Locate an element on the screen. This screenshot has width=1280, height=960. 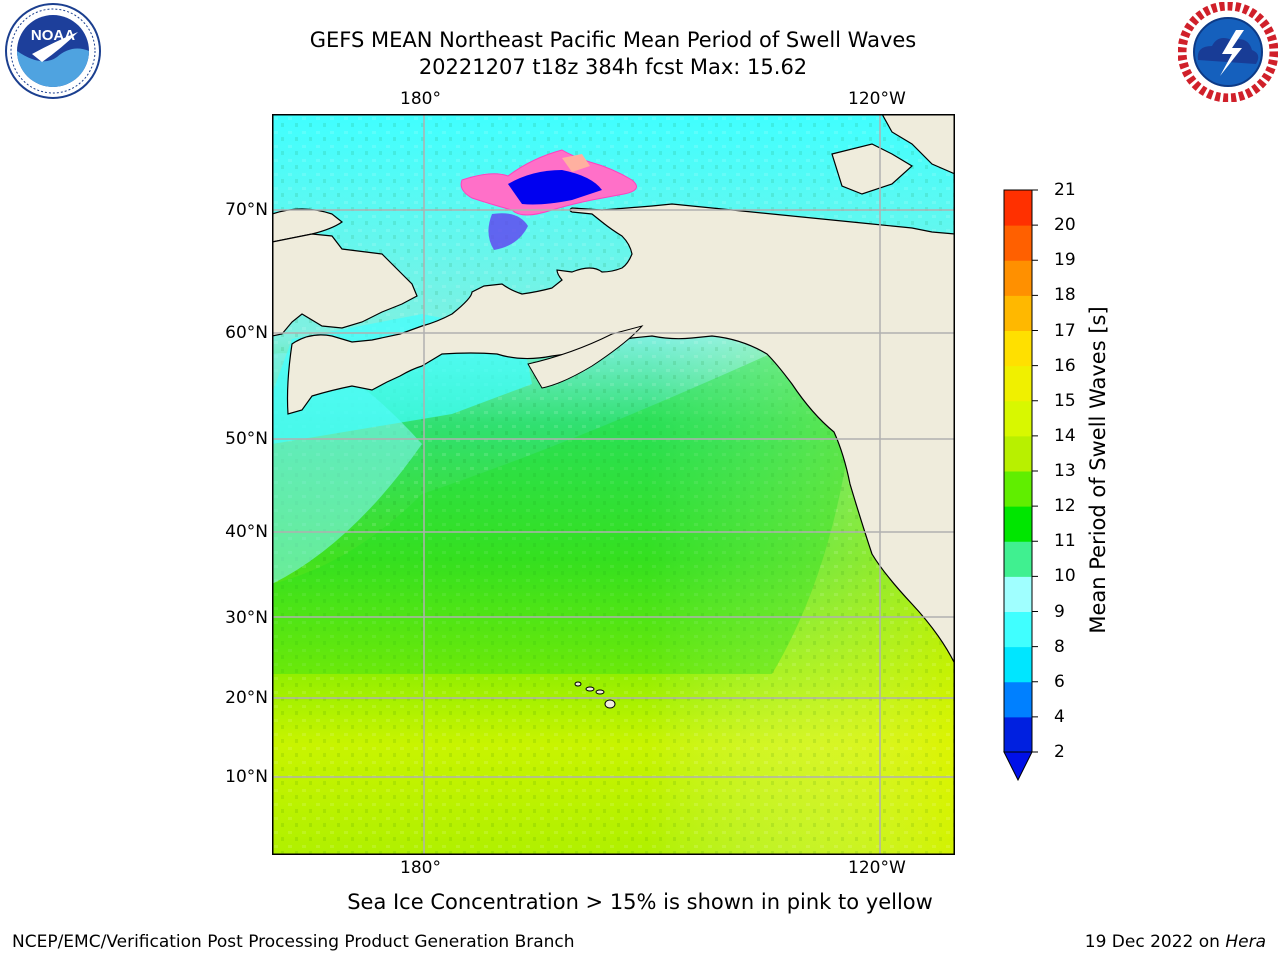
lon-label-top-120w: 120°W is located at coordinates (877, 99).